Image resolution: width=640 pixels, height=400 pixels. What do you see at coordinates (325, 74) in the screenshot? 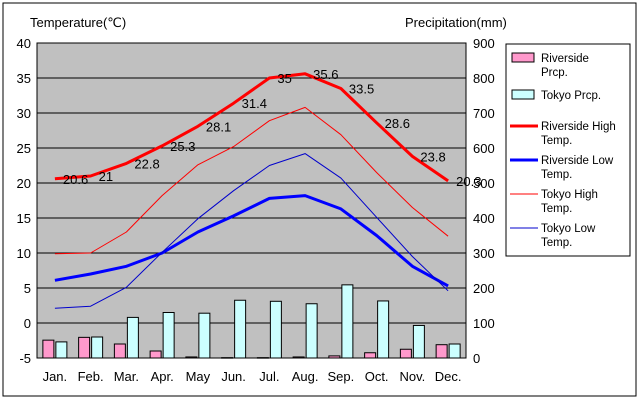
I see `riverside-high-data-label: 35.6` at bounding box center [325, 74].